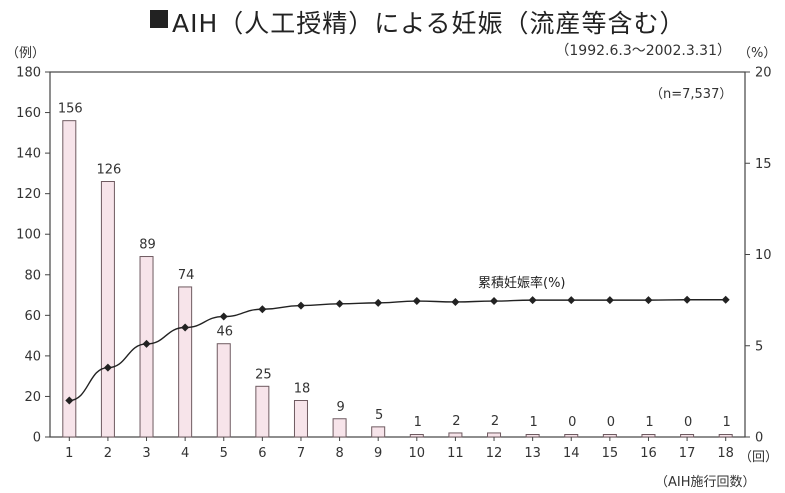 Image resolution: width=785 pixels, height=493 pixels. I want to click on x-tick-label: 3, so click(146, 453).